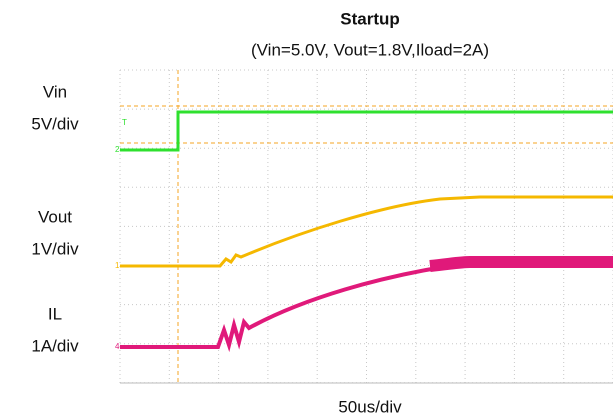  What do you see at coordinates (55, 345) in the screenshot?
I see `channel-scale: 1A/div` at bounding box center [55, 345].